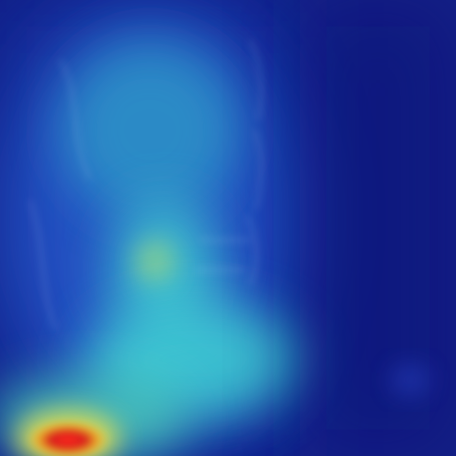 This screenshot has height=456, width=456. Describe the element at coordinates (68, 438) in the screenshot. I see `hotspot-red` at that location.